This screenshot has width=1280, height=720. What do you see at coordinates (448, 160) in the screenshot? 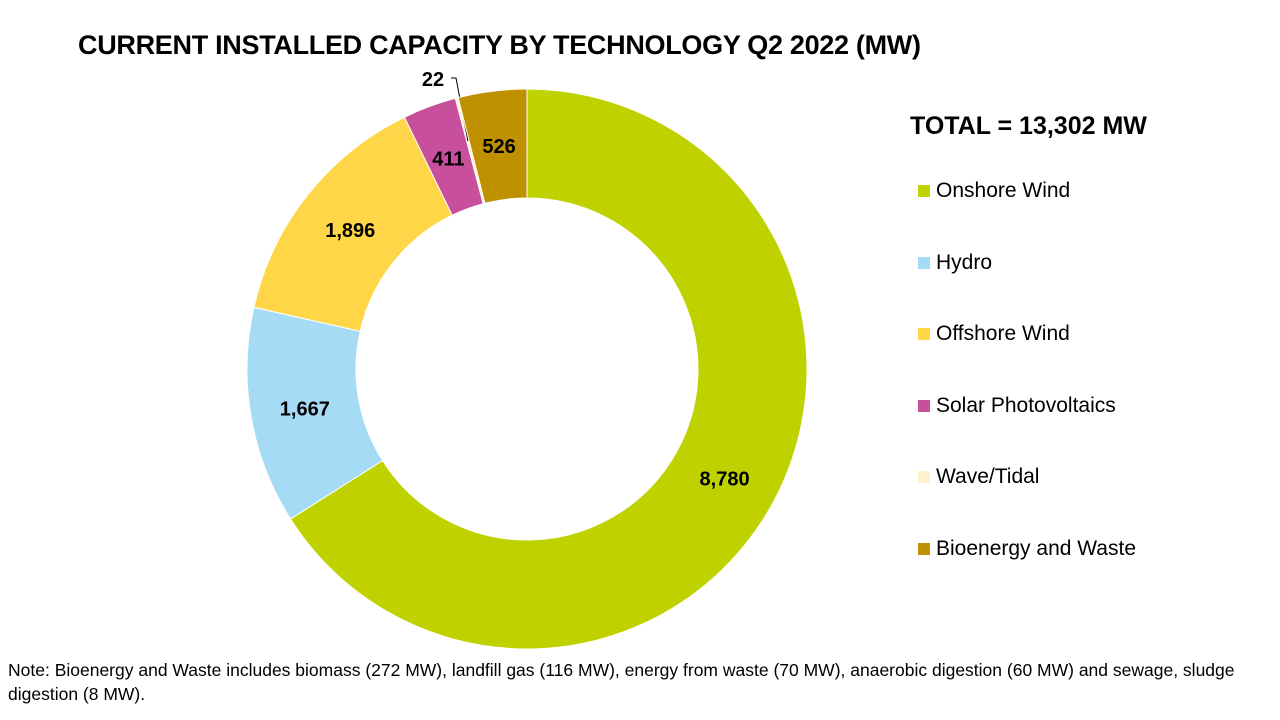
I see `data-label: 411` at bounding box center [448, 160].